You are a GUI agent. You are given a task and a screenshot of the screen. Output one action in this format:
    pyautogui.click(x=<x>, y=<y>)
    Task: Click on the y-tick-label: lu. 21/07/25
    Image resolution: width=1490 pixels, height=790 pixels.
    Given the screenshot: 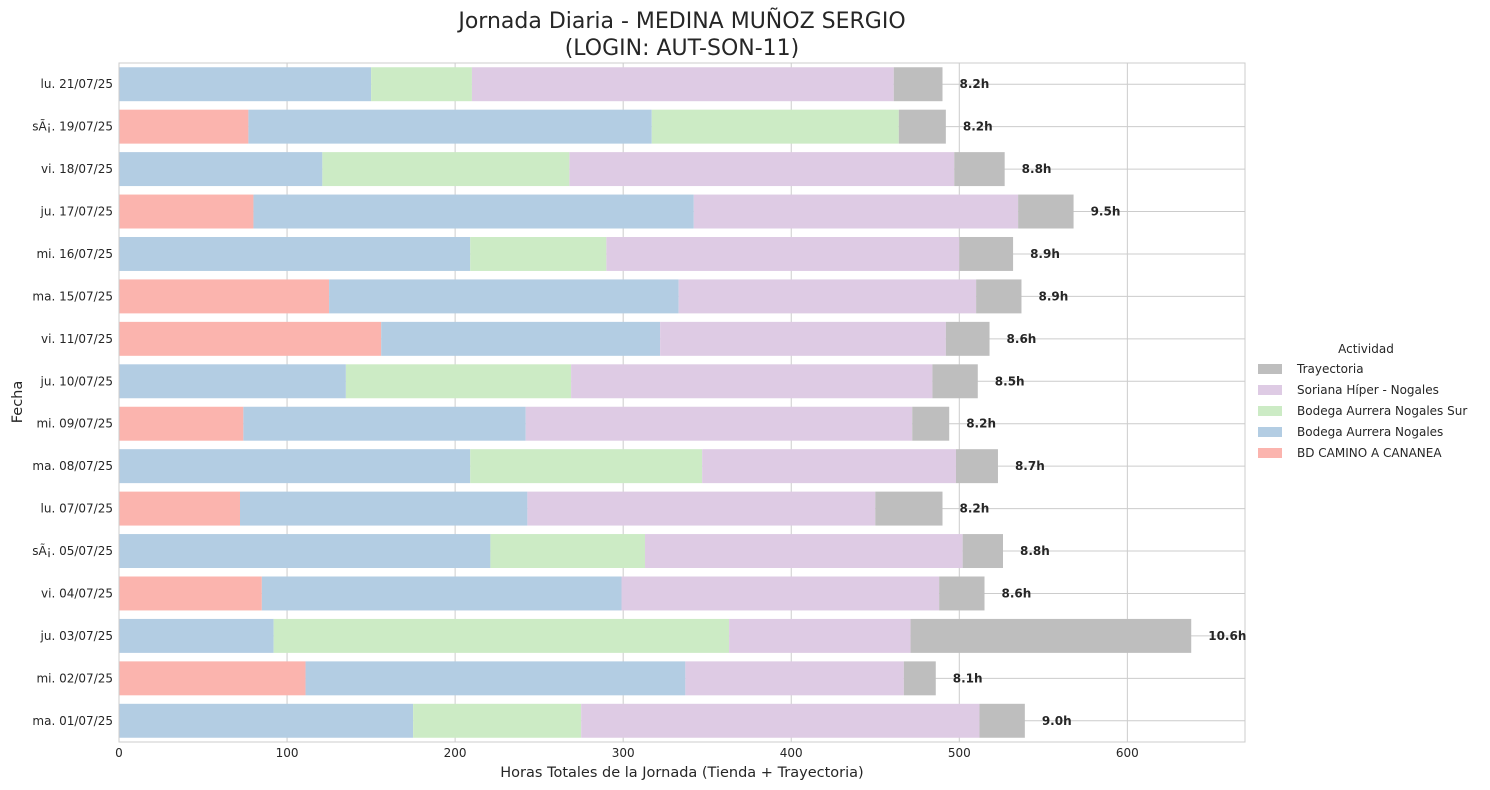 What is the action you would take?
    pyautogui.click(x=77, y=84)
    